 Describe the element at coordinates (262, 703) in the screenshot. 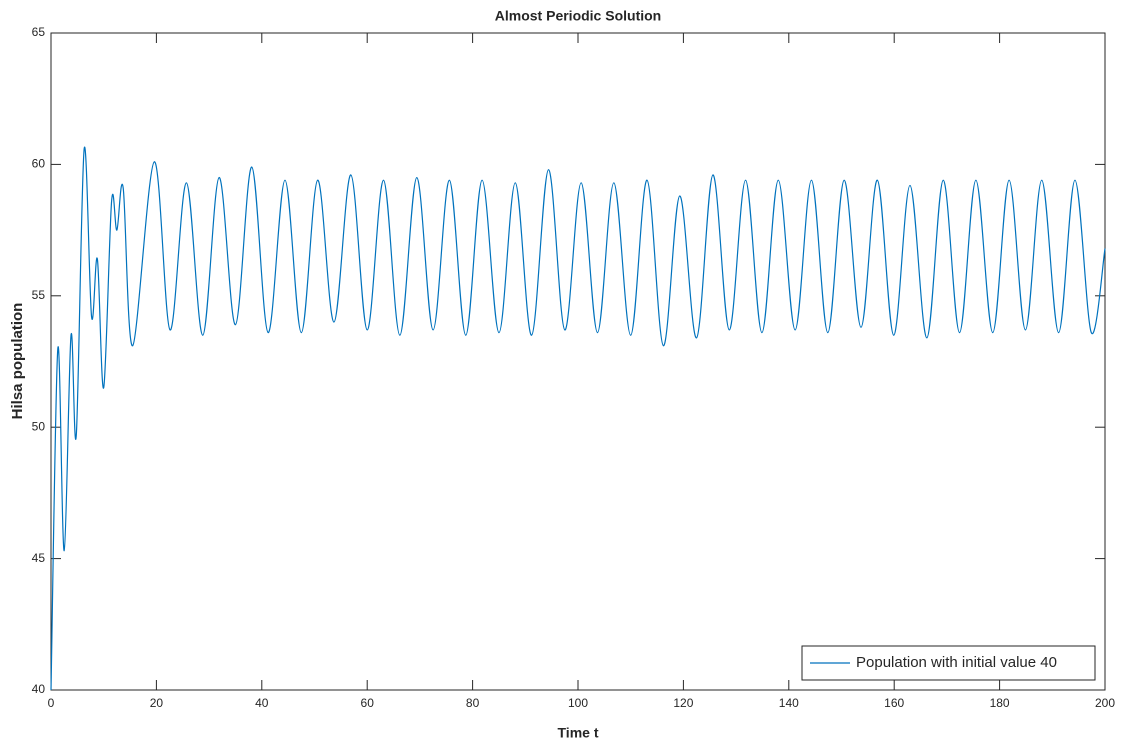

I see `x-tick-label: 40` at that location.